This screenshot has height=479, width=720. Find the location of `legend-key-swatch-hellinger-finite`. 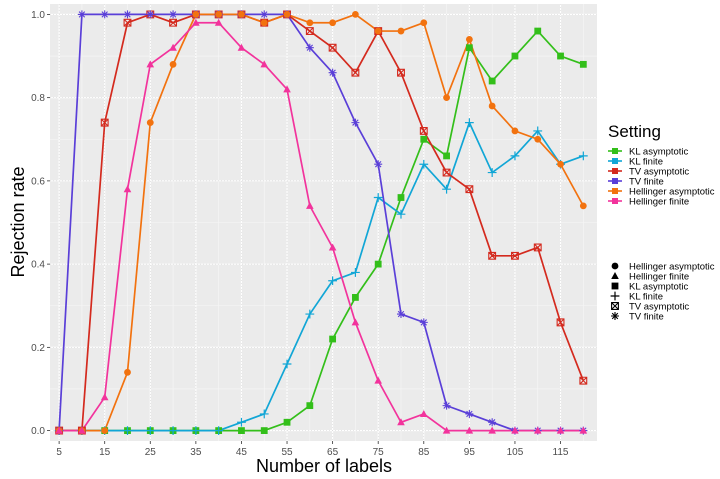

legend-key-swatch-hellinger-finite is located at coordinates (615, 201).